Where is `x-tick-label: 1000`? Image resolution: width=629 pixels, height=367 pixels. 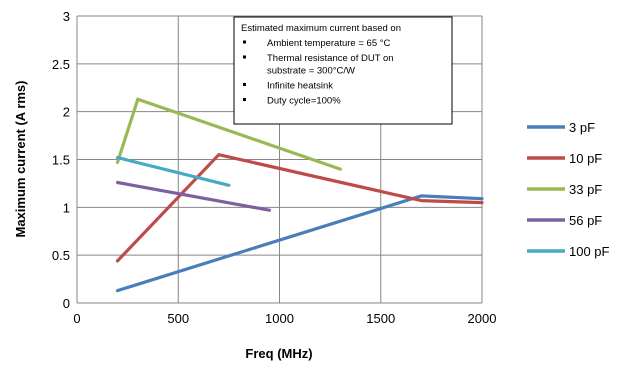 x-tick-label: 1000 is located at coordinates (279, 318).